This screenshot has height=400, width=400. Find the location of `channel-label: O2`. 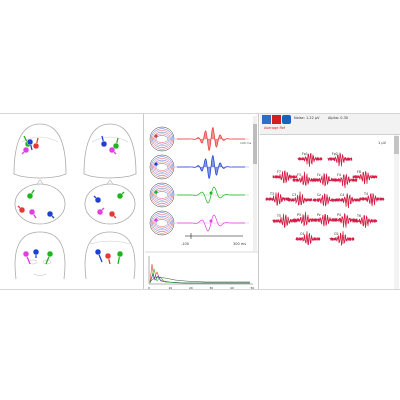

channel-label: O2 is located at coordinates (336, 234).